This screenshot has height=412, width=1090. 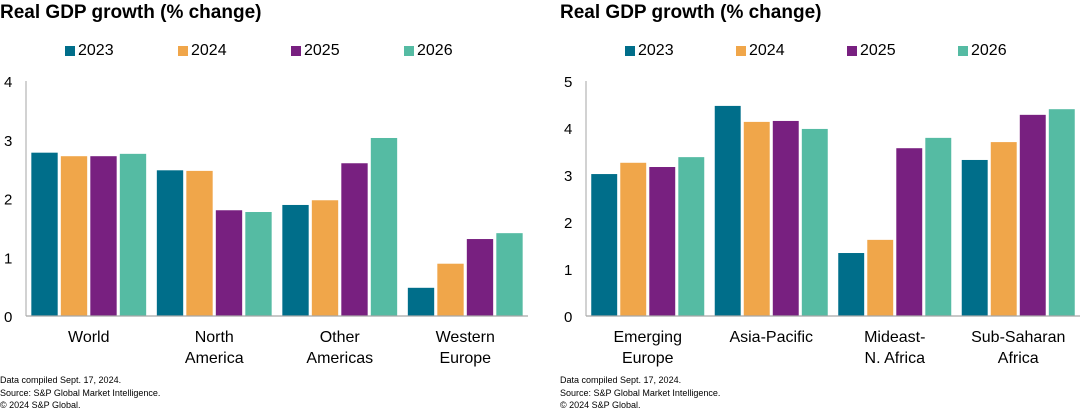 I want to click on x-category-label: Other Americas, so click(x=340, y=348).